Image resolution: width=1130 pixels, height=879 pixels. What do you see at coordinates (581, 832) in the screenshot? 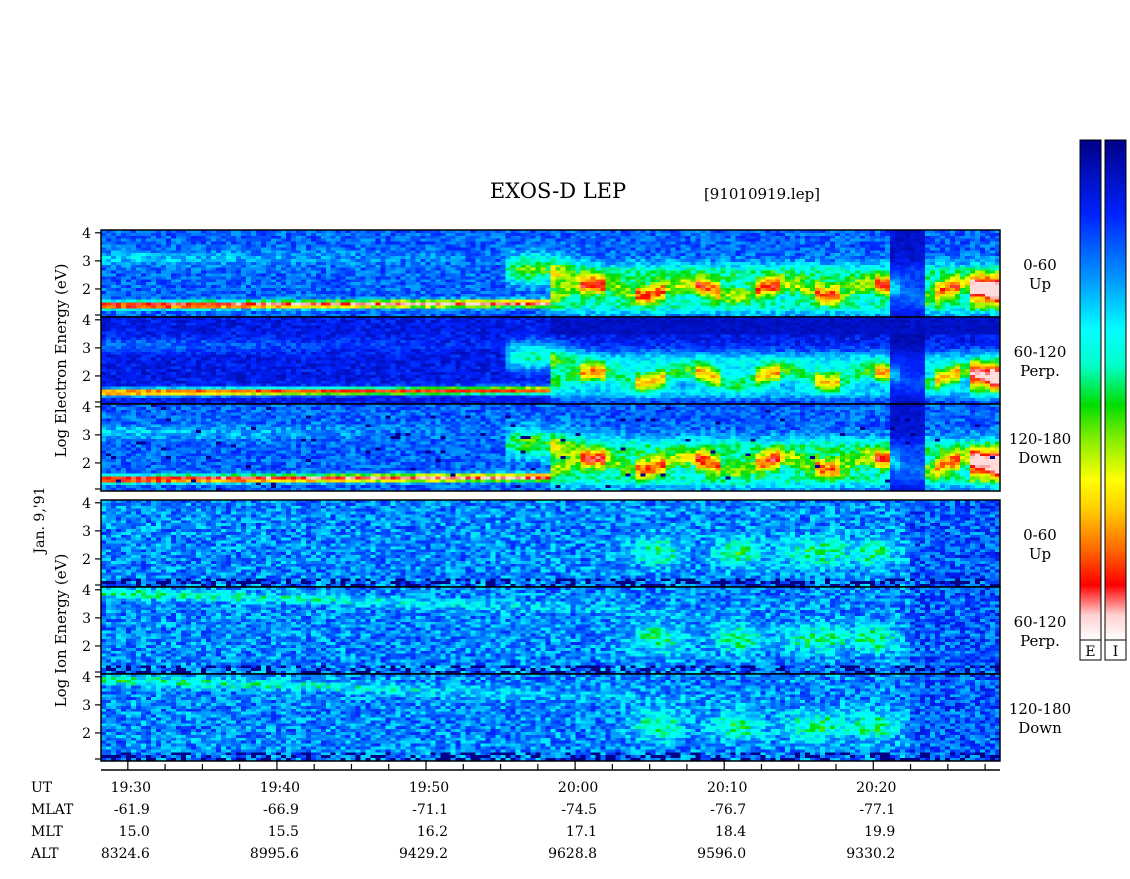
I see `x-tick-mlt: 17.1` at bounding box center [581, 832].